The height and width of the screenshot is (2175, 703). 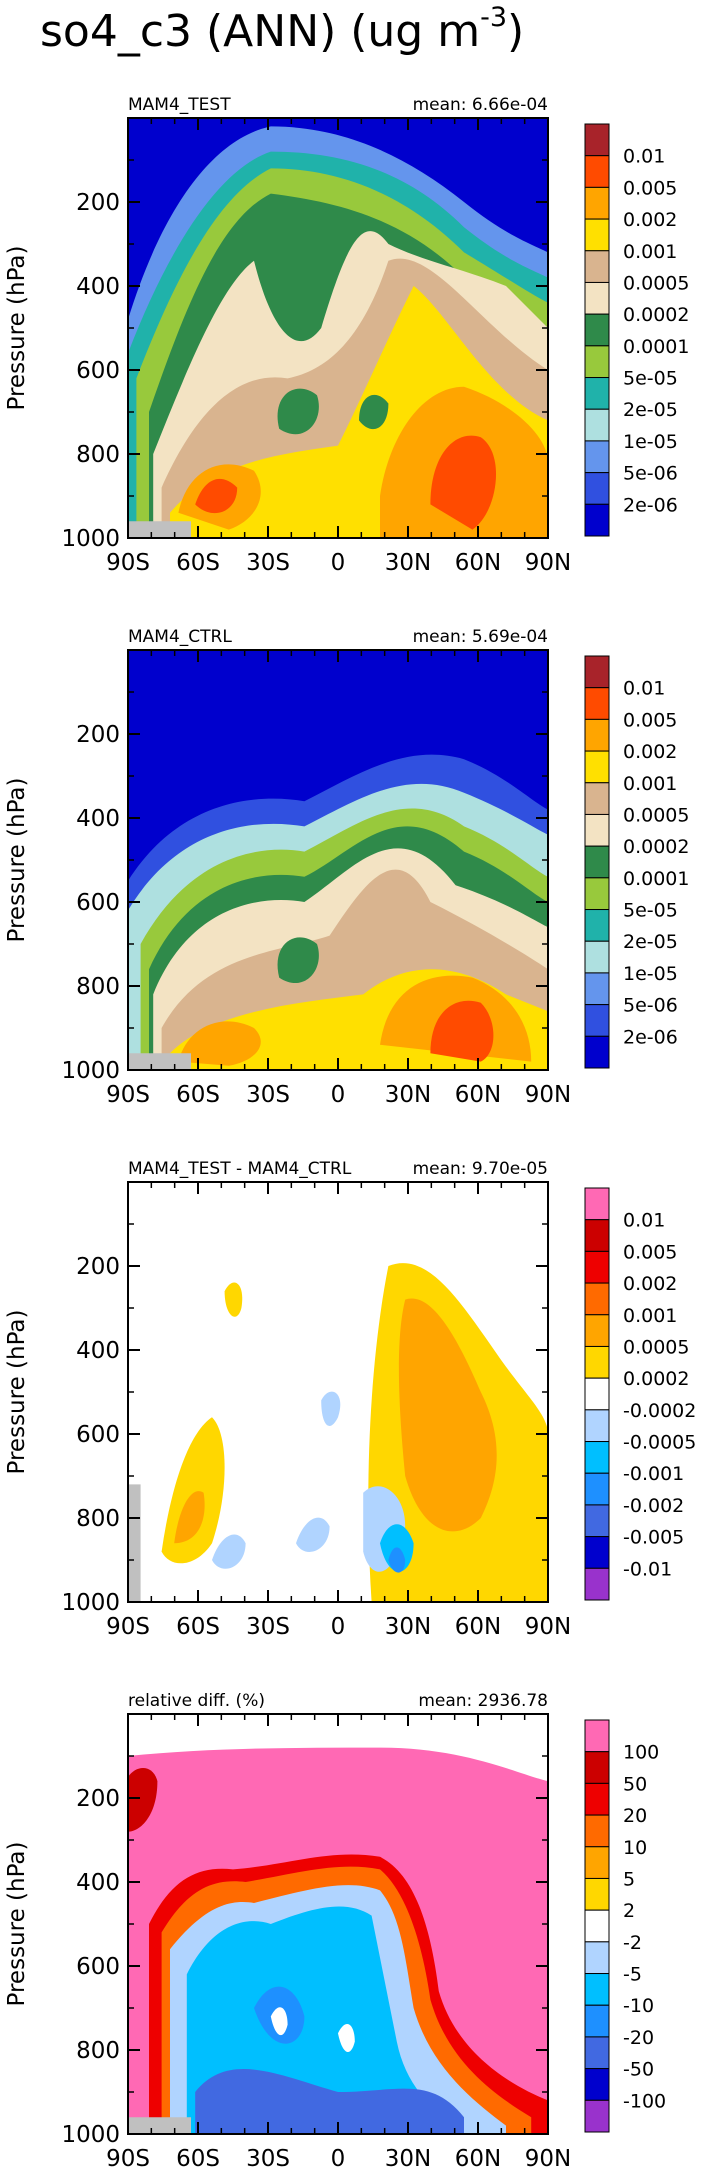 What do you see at coordinates (480, 637) in the screenshot?
I see `panel-mean: mean: 5.69e-04` at bounding box center [480, 637].